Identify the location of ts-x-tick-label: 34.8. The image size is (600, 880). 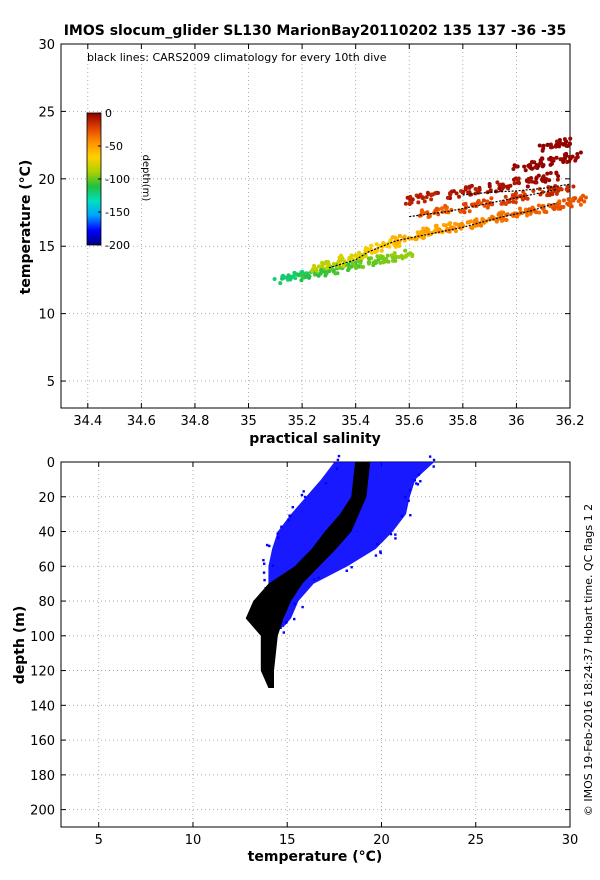
(194, 421).